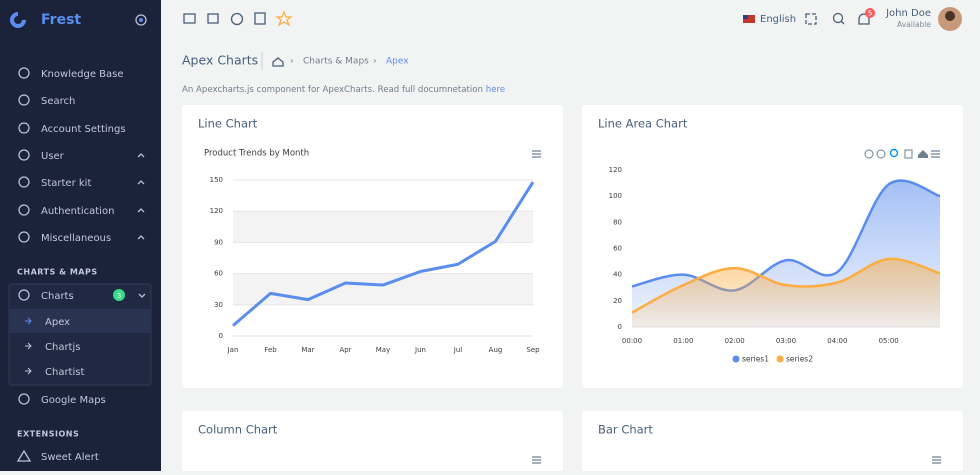  What do you see at coordinates (76, 238) in the screenshot?
I see `menu-item: Miscellaneous` at bounding box center [76, 238].